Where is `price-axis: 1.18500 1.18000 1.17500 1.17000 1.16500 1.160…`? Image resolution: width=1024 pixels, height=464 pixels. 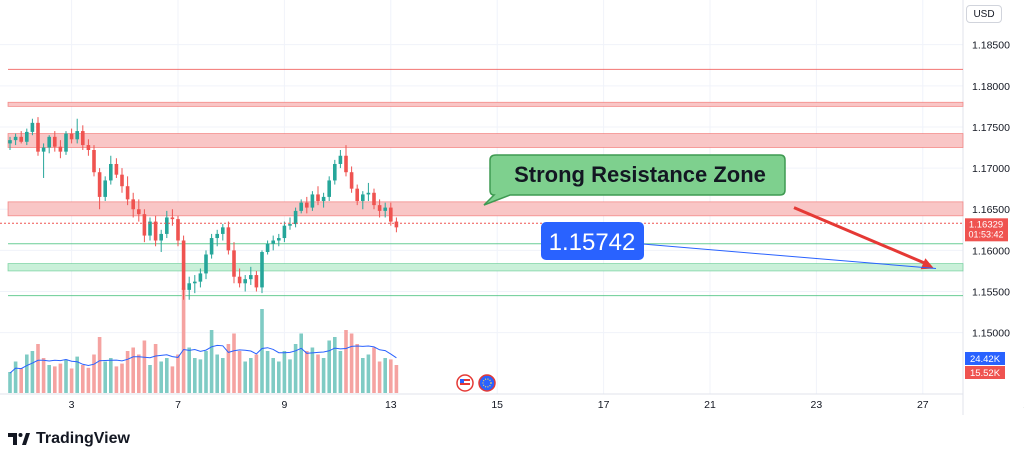 price-axis: 1.18500 1.18000 1.17500 1.17000 1.16500 1.160… is located at coordinates (991, 190).